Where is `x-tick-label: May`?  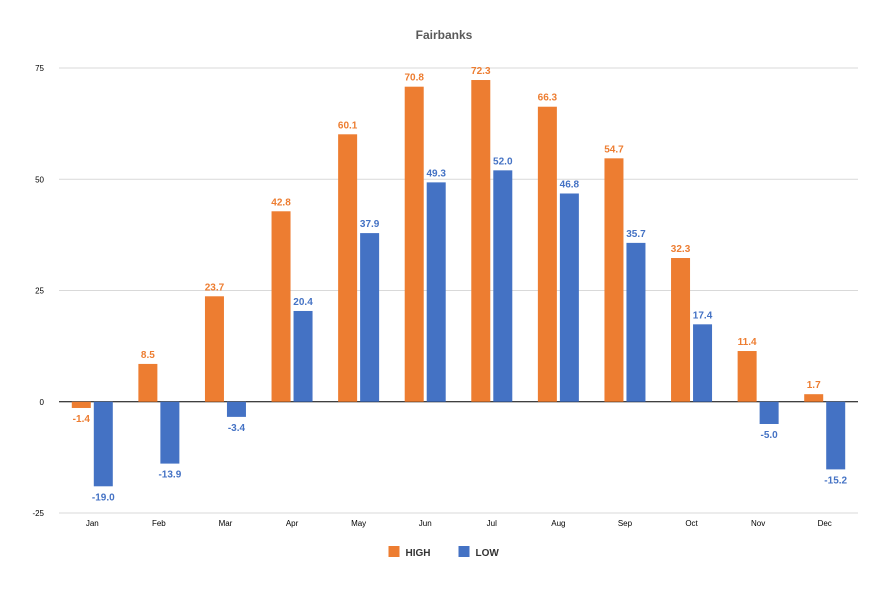 x-tick-label: May is located at coordinates (358, 523).